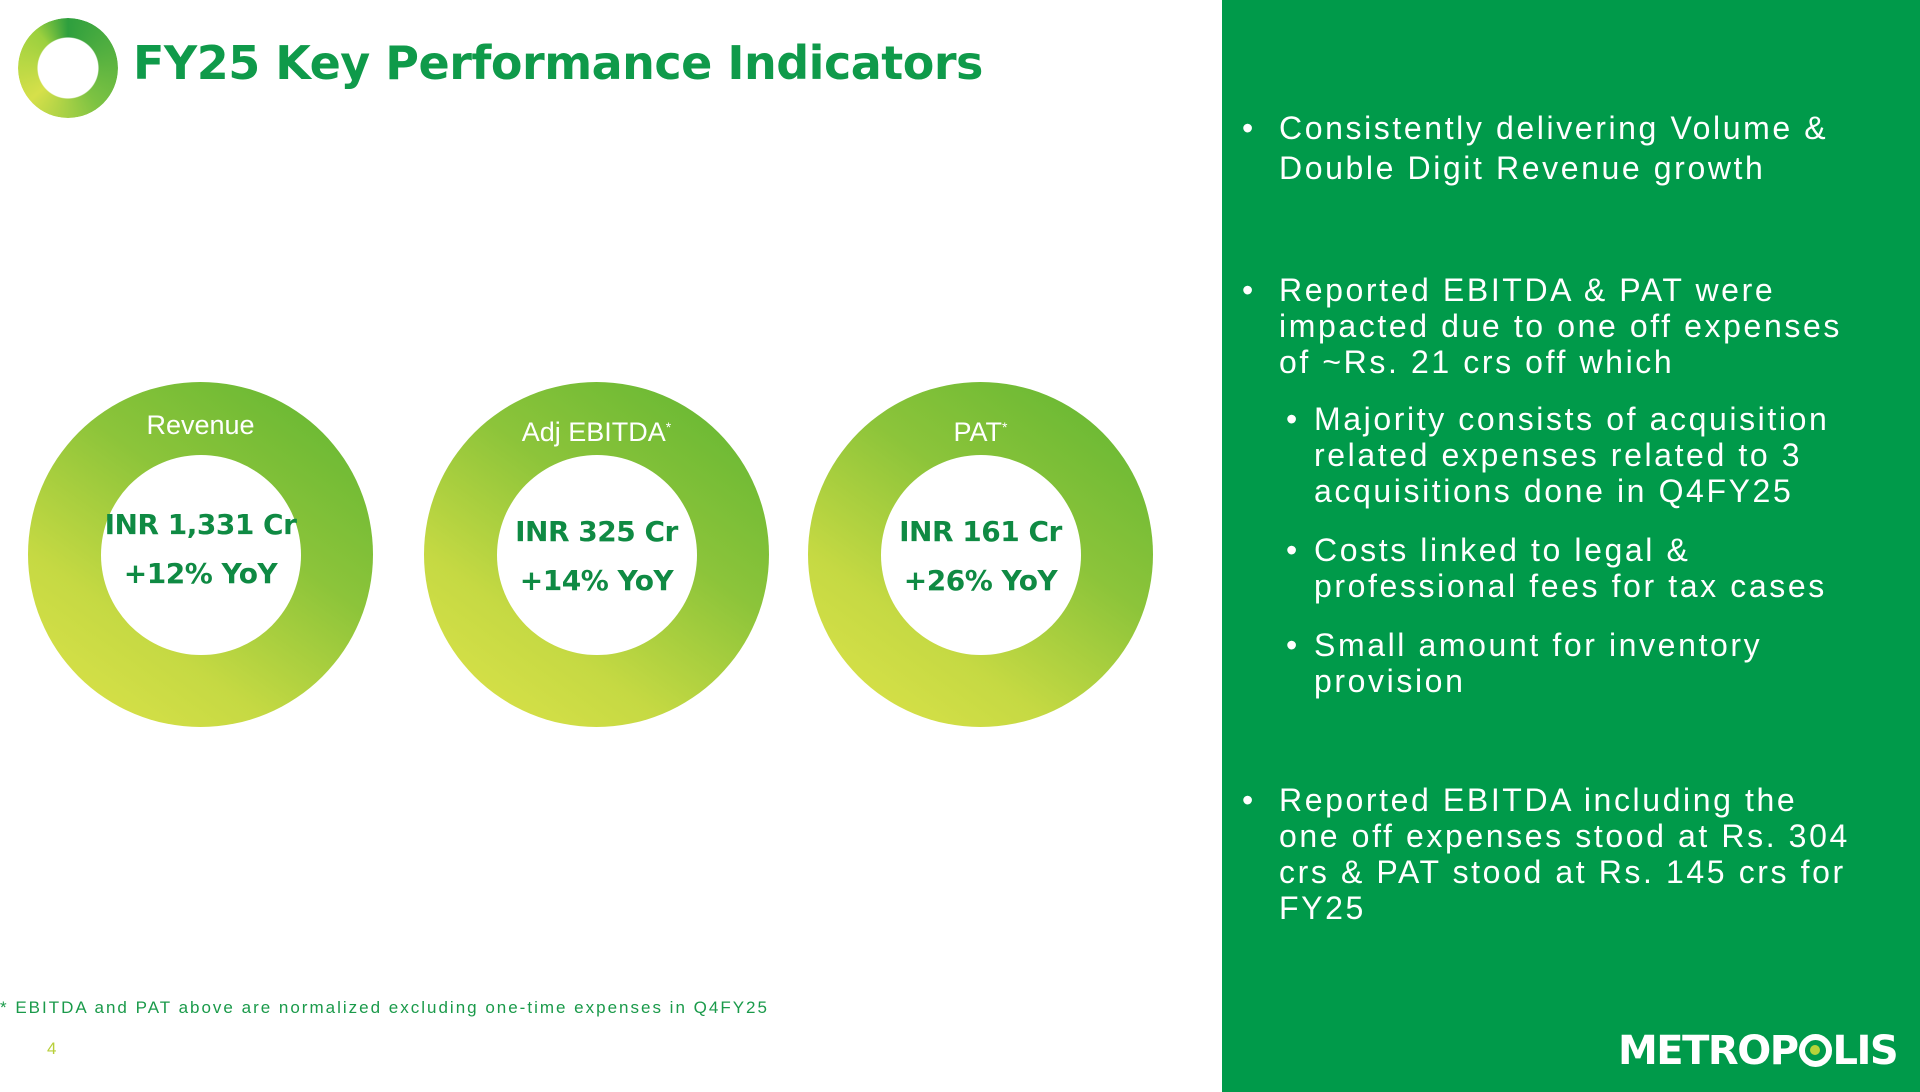 This screenshot has height=1092, width=1920. I want to click on logo-text: LIS, so click(1865, 1051).